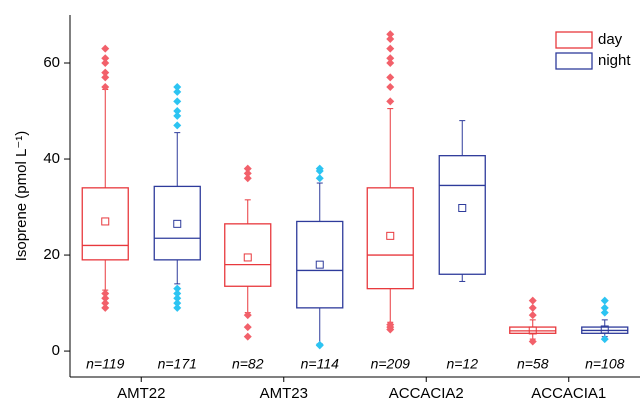  What do you see at coordinates (605, 364) in the screenshot?
I see `sample-size: n=108` at bounding box center [605, 364].